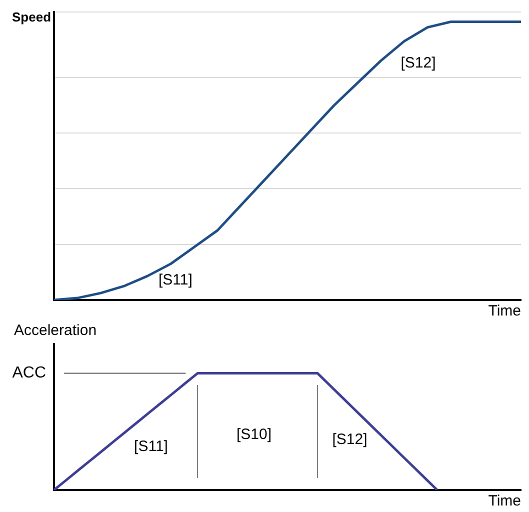 Image resolution: width=529 pixels, height=512 pixels. Describe the element at coordinates (254, 435) in the screenshot. I see `annotation: [S10]` at that location.